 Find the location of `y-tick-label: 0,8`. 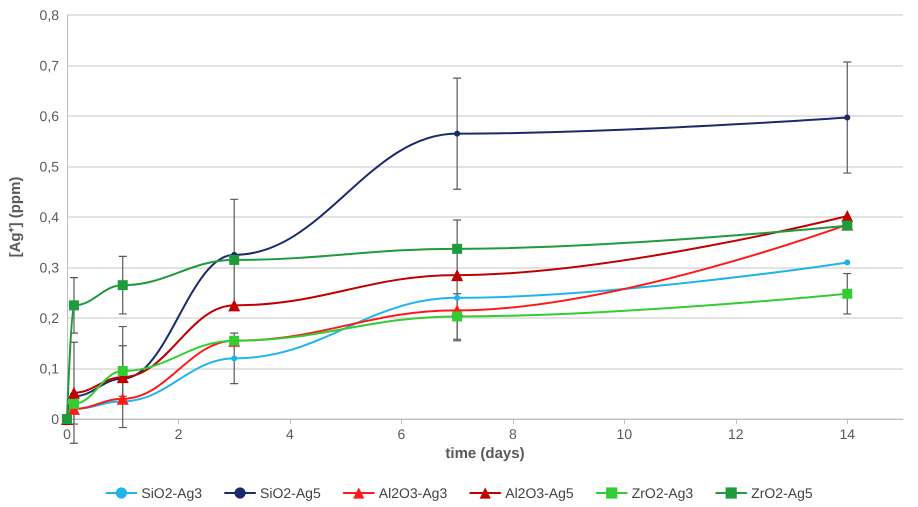

y-tick-label: 0,8 is located at coordinates (50, 15).